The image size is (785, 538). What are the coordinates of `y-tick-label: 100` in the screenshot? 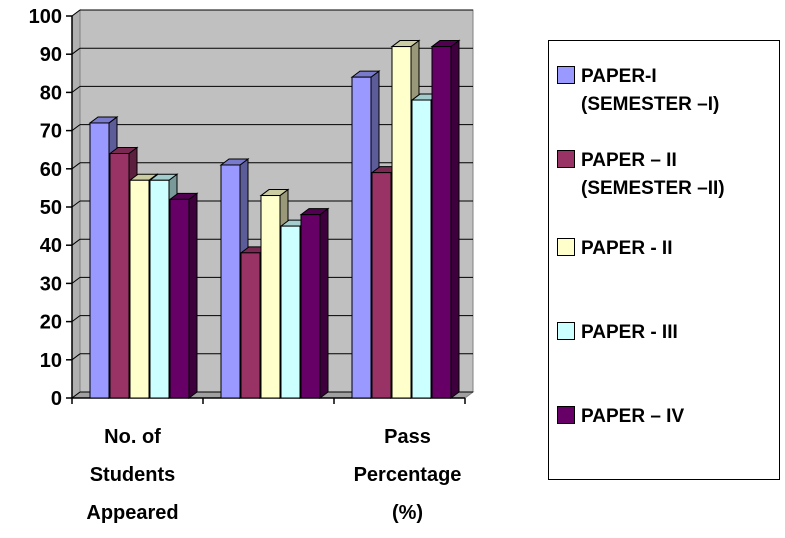 It's located at (45, 17).